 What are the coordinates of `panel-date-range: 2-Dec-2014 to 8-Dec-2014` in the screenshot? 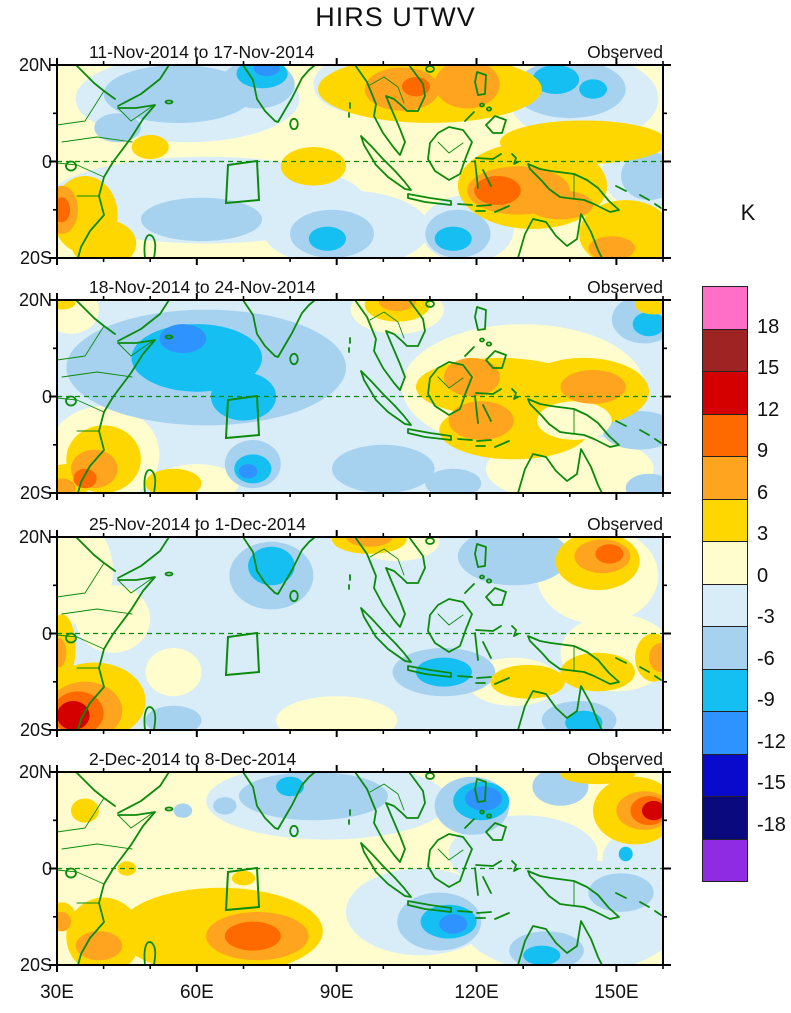 It's located at (193, 759).